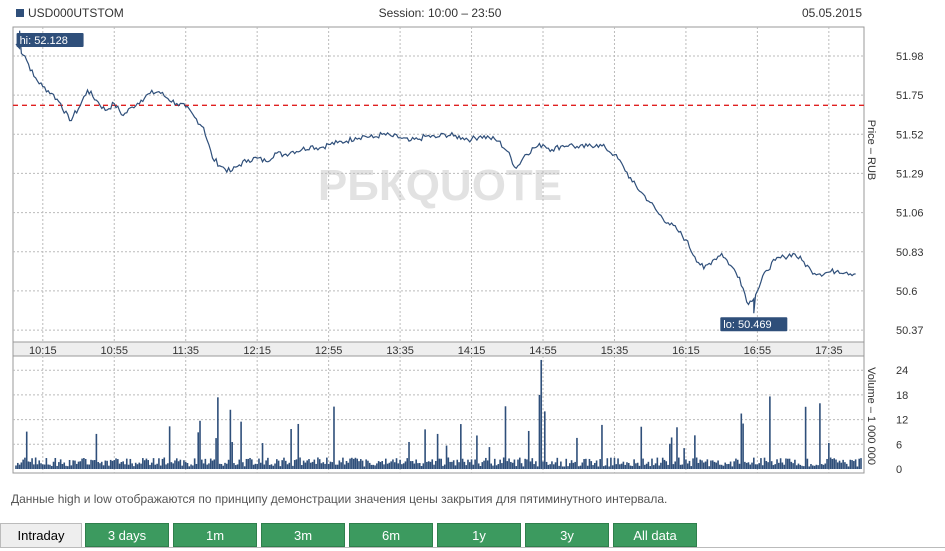 The height and width of the screenshot is (551, 945). I want to click on tab-3m: 3m, so click(303, 535).